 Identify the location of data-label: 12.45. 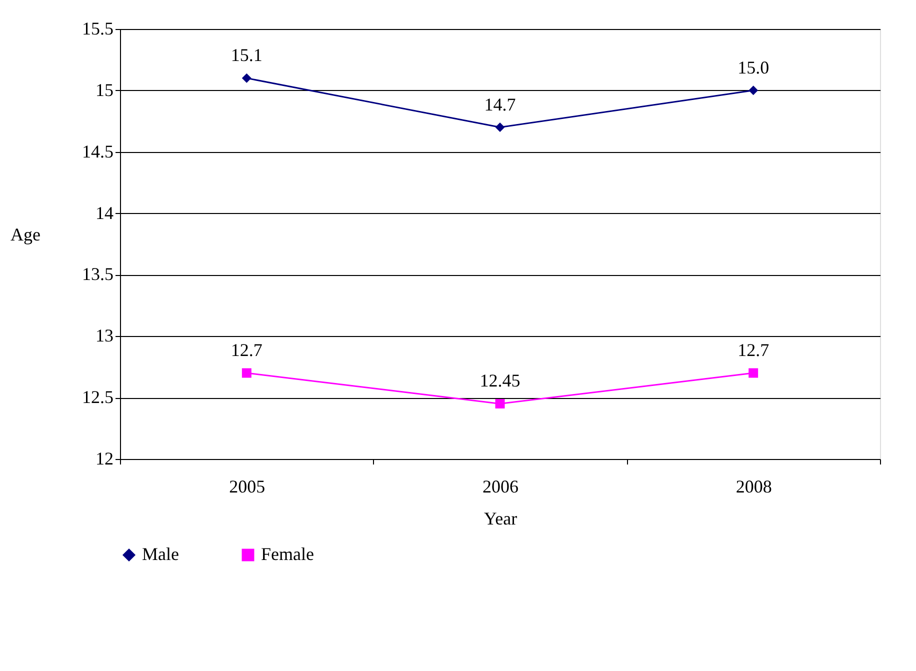
(500, 380).